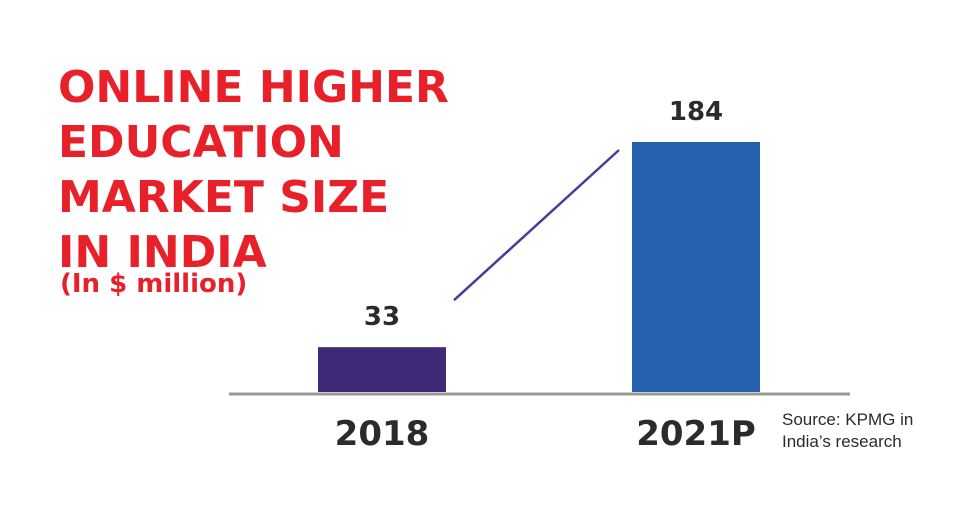 The image size is (967, 525). I want to click on trend-line, so click(536, 225).